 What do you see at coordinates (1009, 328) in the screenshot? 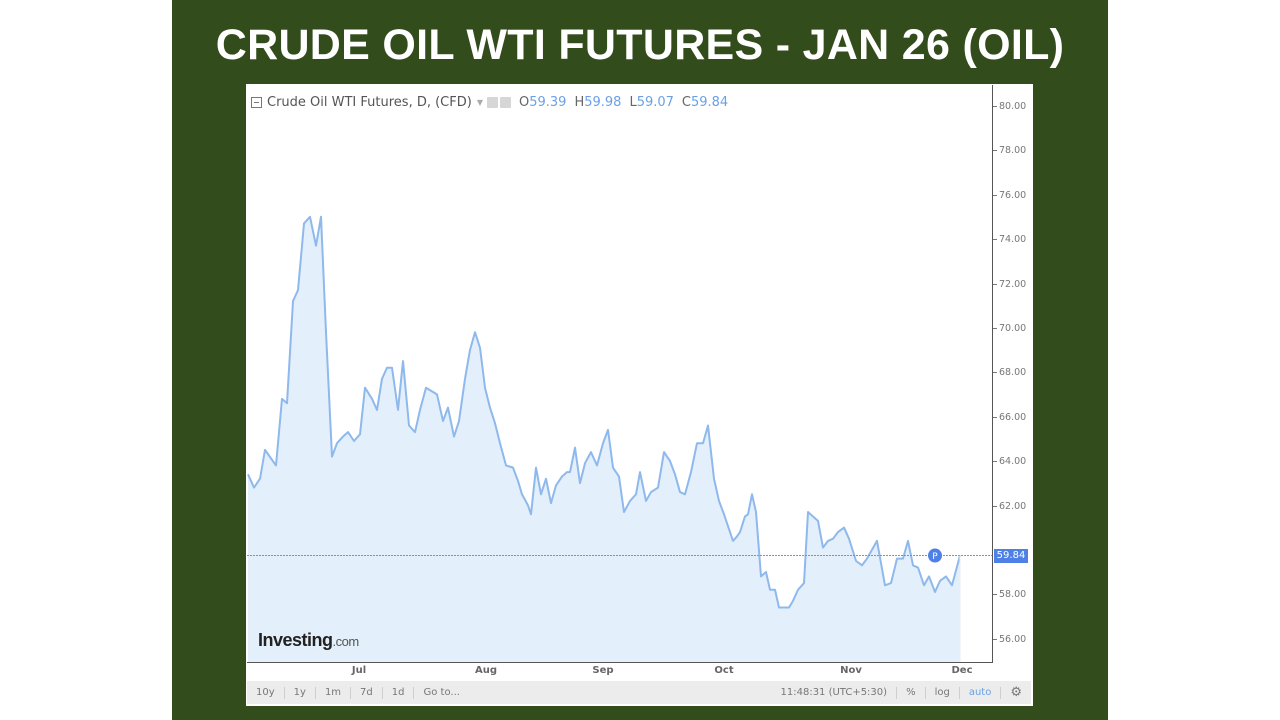
I see `y-tick-label: 70.00` at bounding box center [1009, 328].